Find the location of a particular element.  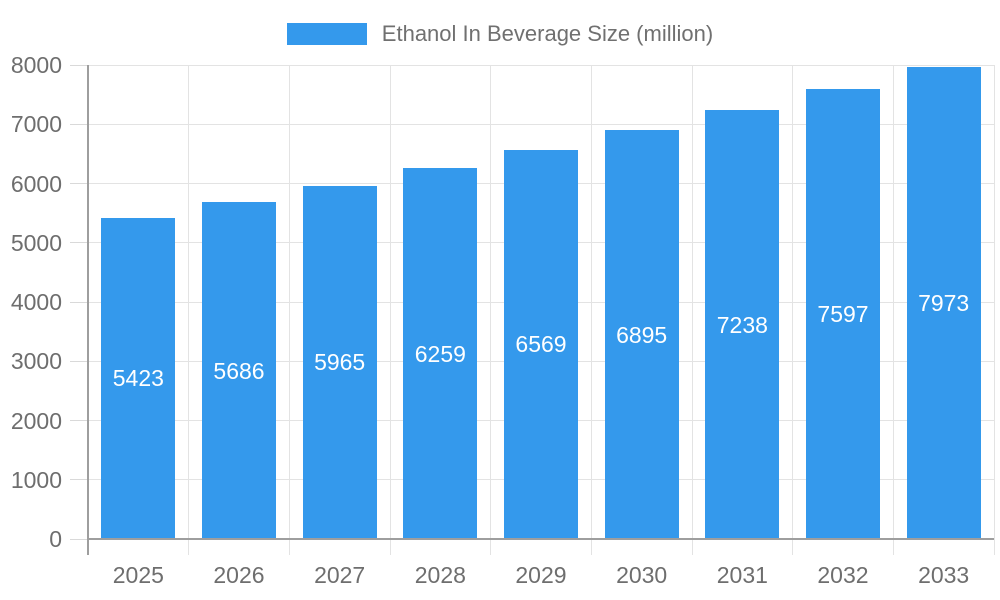

x-axis-tick-label: 2028 is located at coordinates (440, 575).